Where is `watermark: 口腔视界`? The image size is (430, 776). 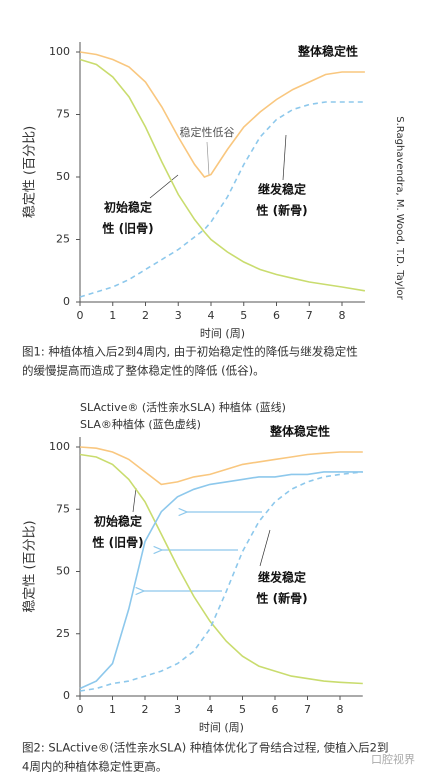
watermark: 口腔视界 is located at coordinates (393, 759).